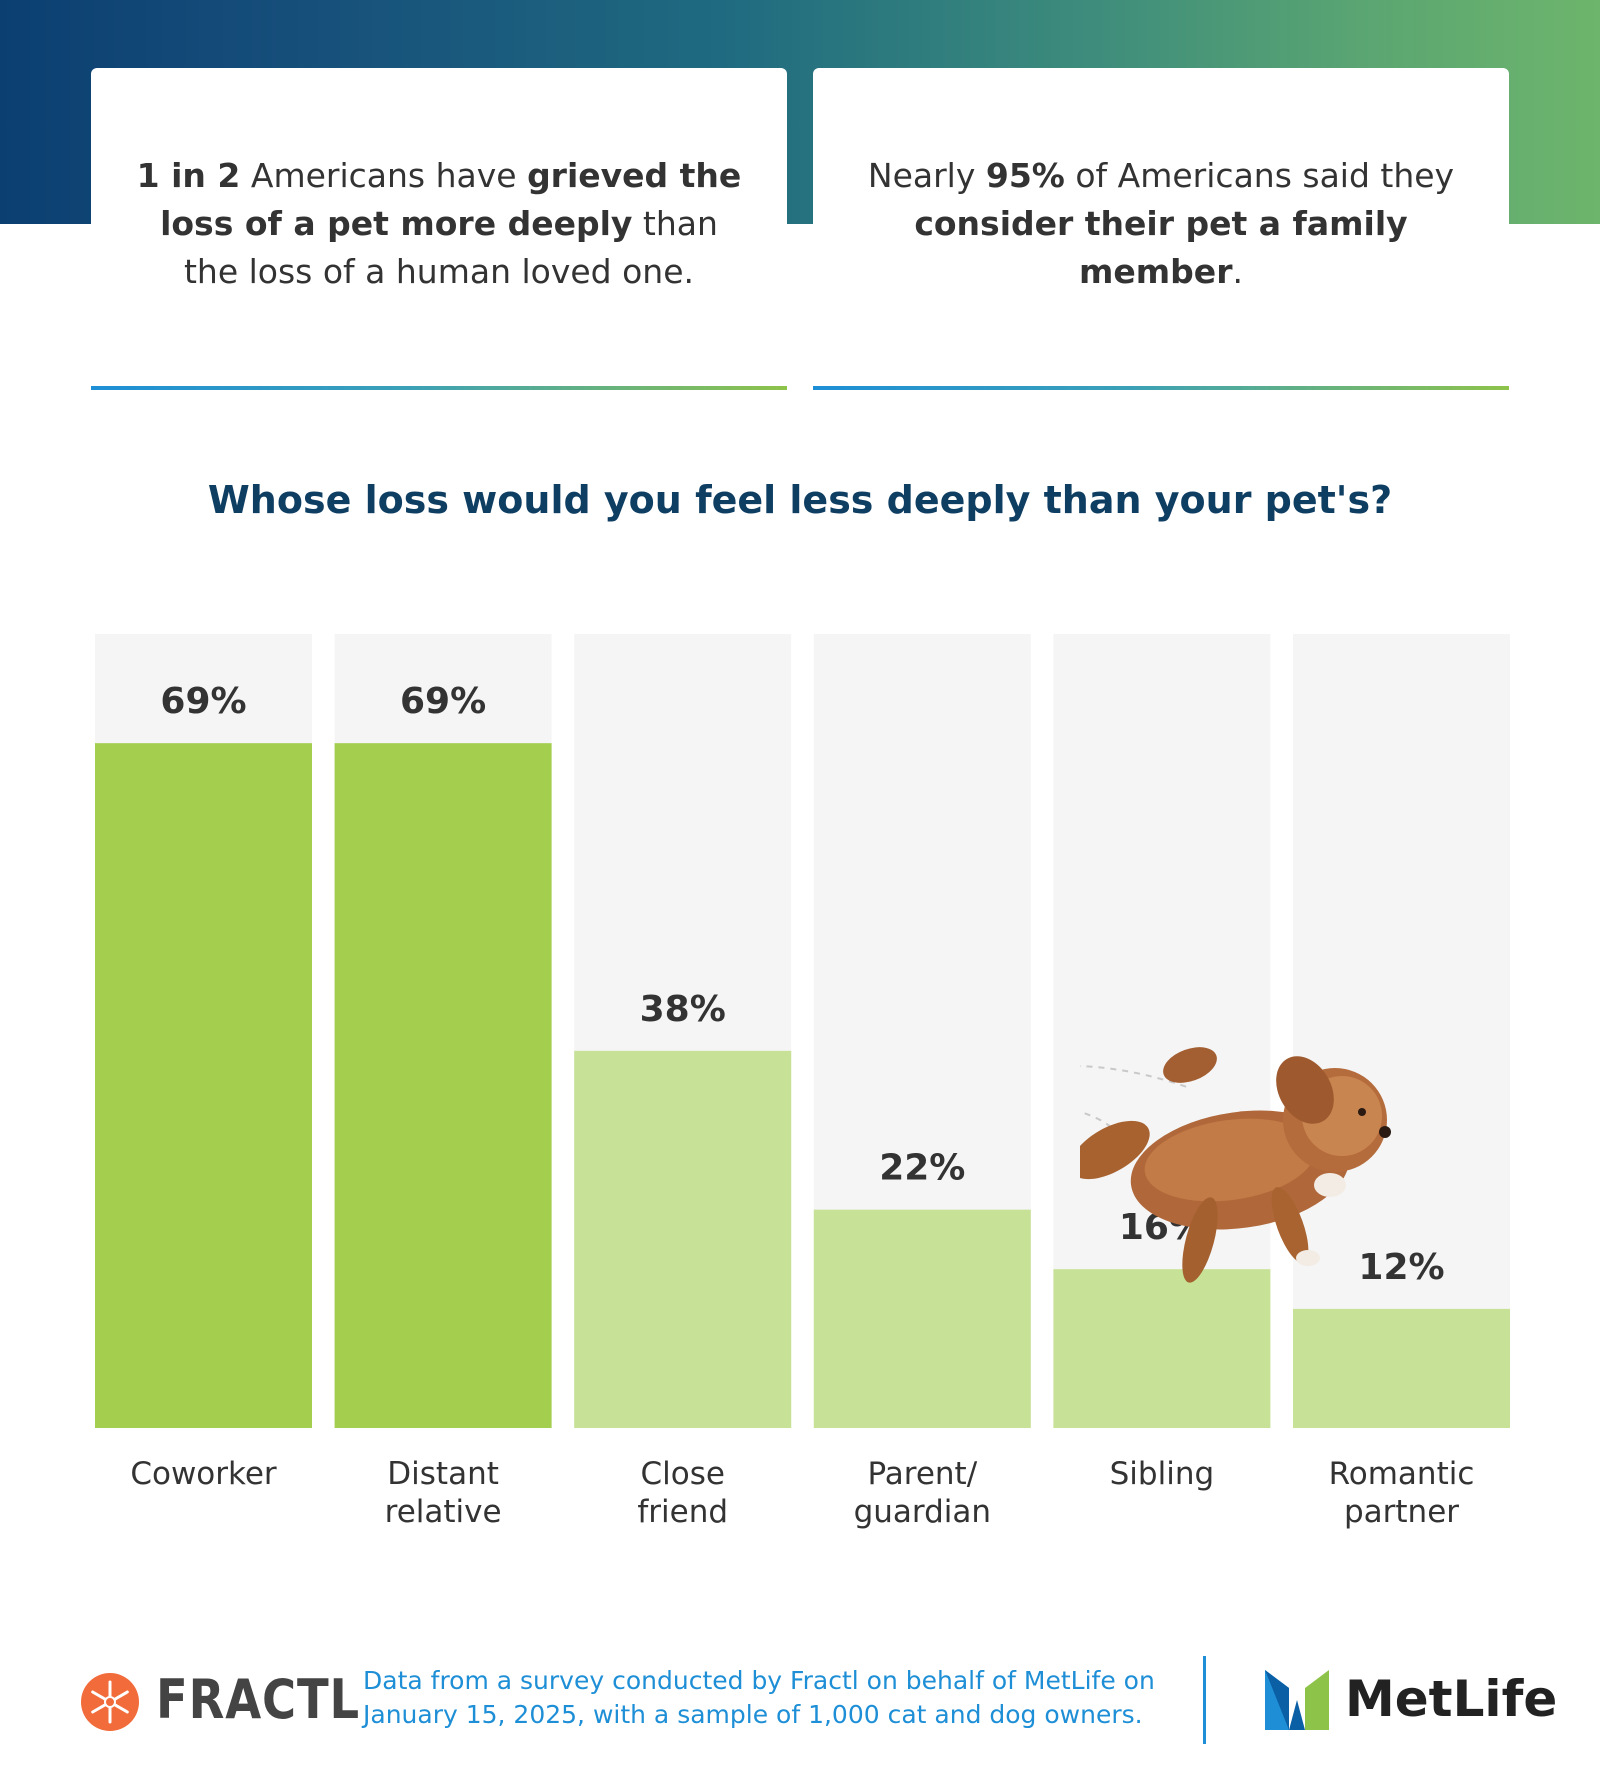 This screenshot has width=1600, height=1784. I want to click on stat-highlight-text: 95%, so click(1025, 175).